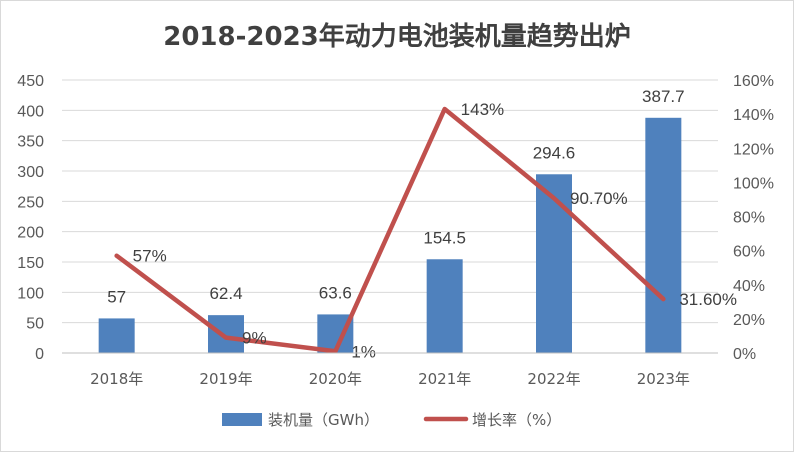  What do you see at coordinates (363, 351) in the screenshot?
I see `line-value-label: 1%` at bounding box center [363, 351].